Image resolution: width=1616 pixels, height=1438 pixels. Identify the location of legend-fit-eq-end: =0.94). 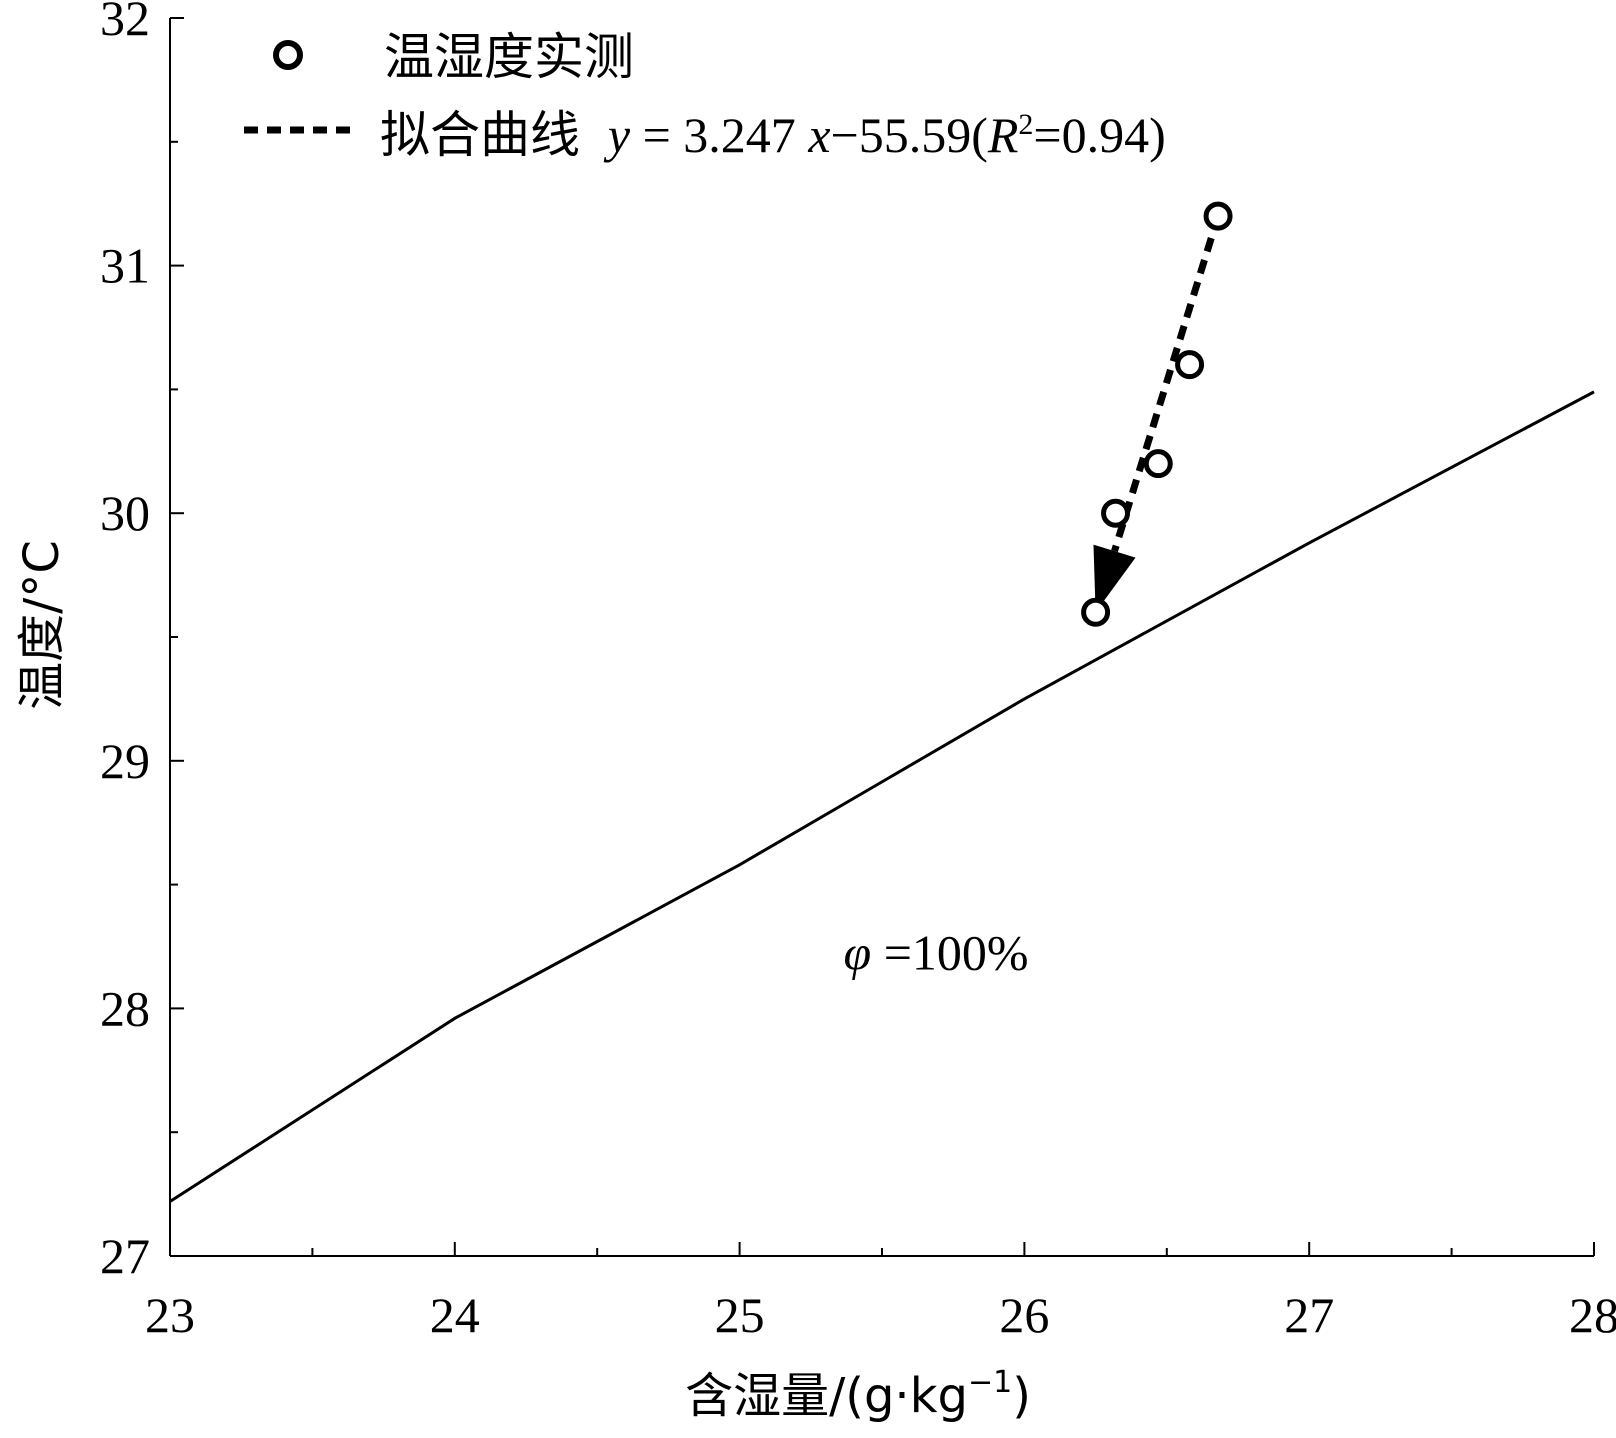
(1099, 135).